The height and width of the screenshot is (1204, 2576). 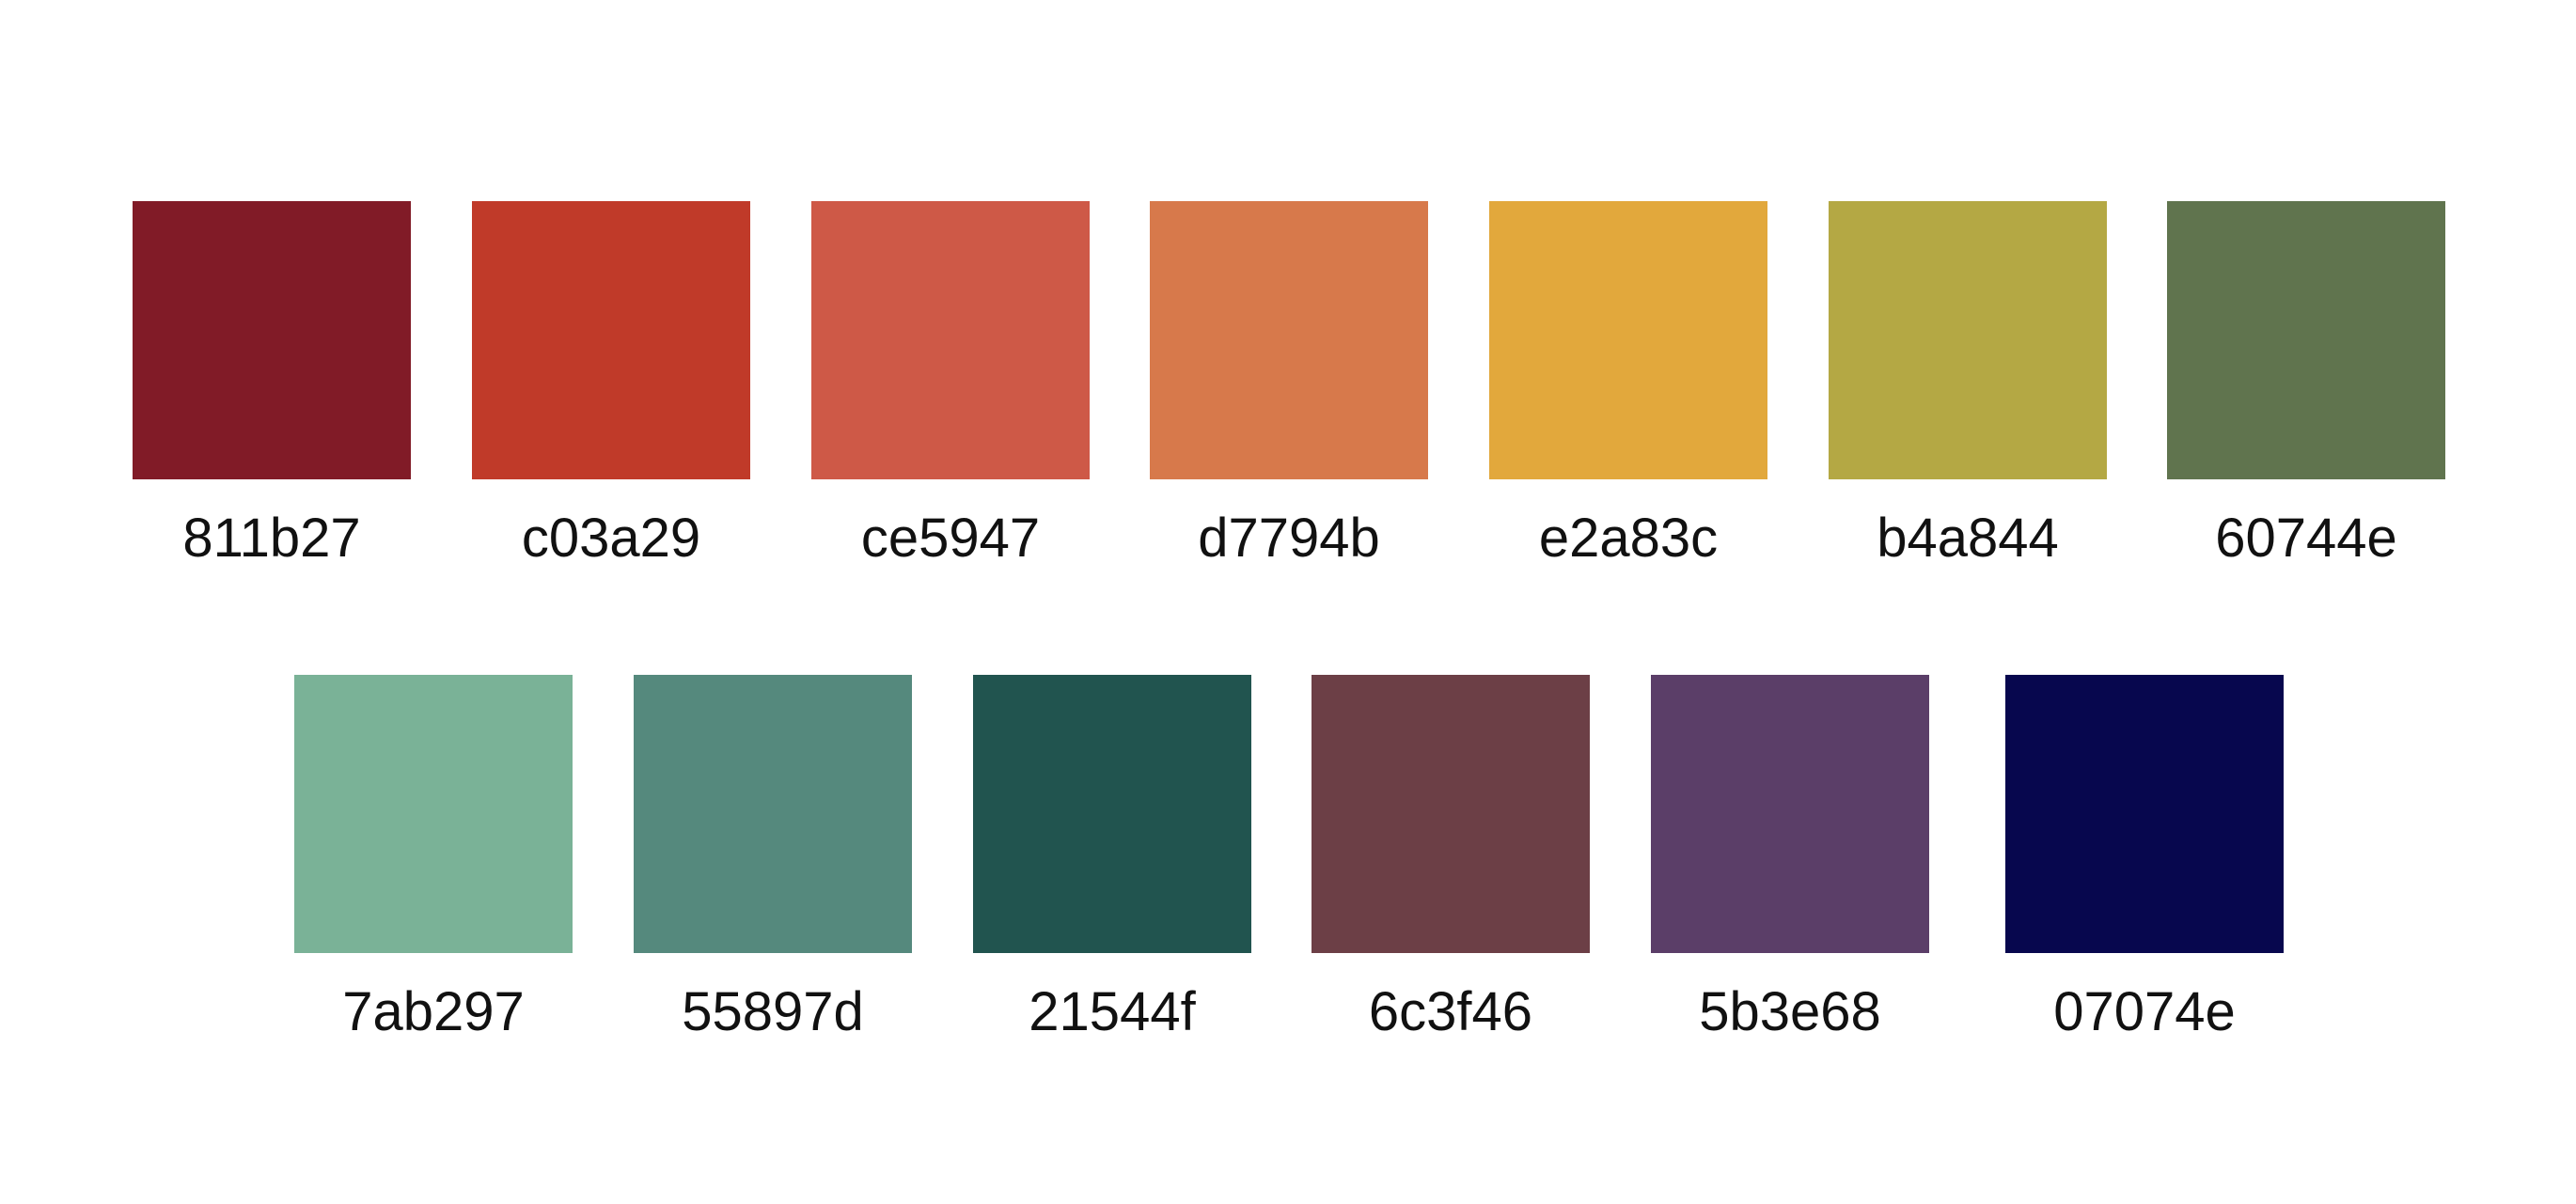 I want to click on hex-label: d7794b, so click(x=1289, y=538).